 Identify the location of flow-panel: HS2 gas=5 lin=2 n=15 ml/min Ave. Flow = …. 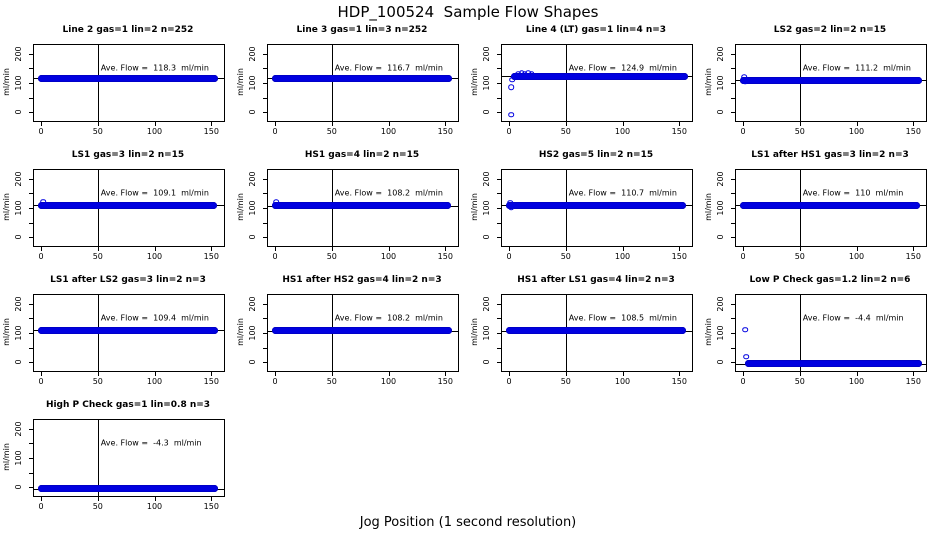
(585, 207).